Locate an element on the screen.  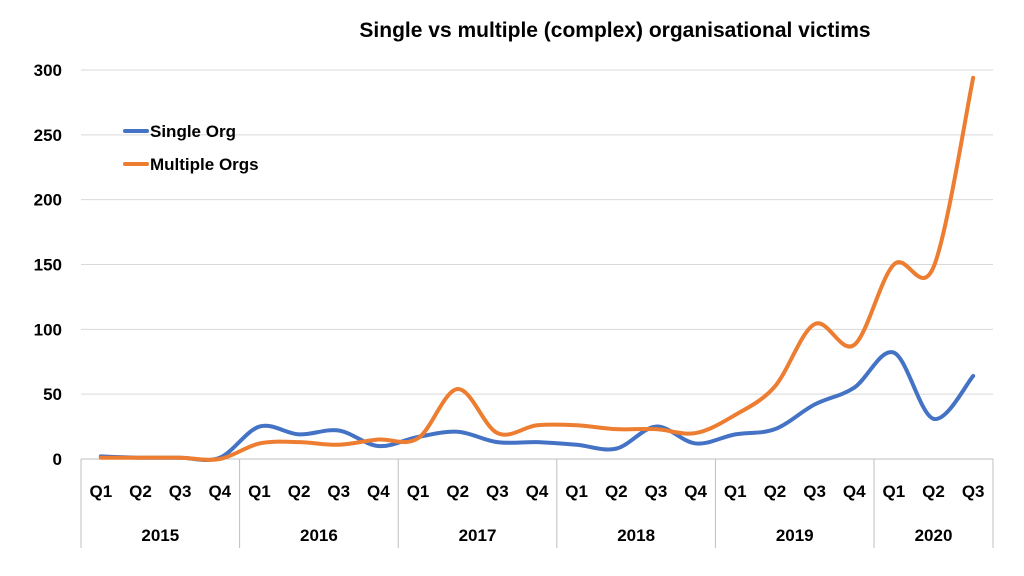
legend-label-multiple-orgs: Multiple Orgs is located at coordinates (204, 164).